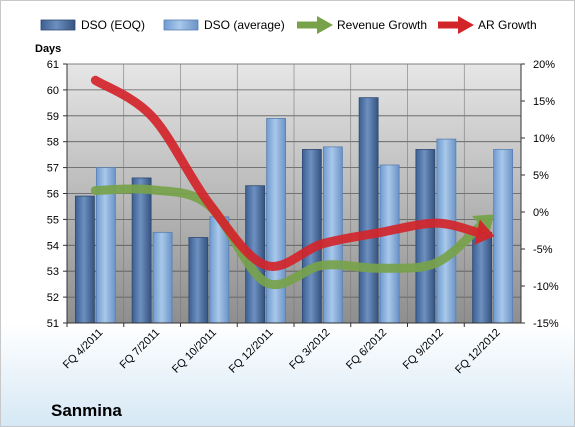  I want to click on y-tick-label: 56, so click(53, 195).